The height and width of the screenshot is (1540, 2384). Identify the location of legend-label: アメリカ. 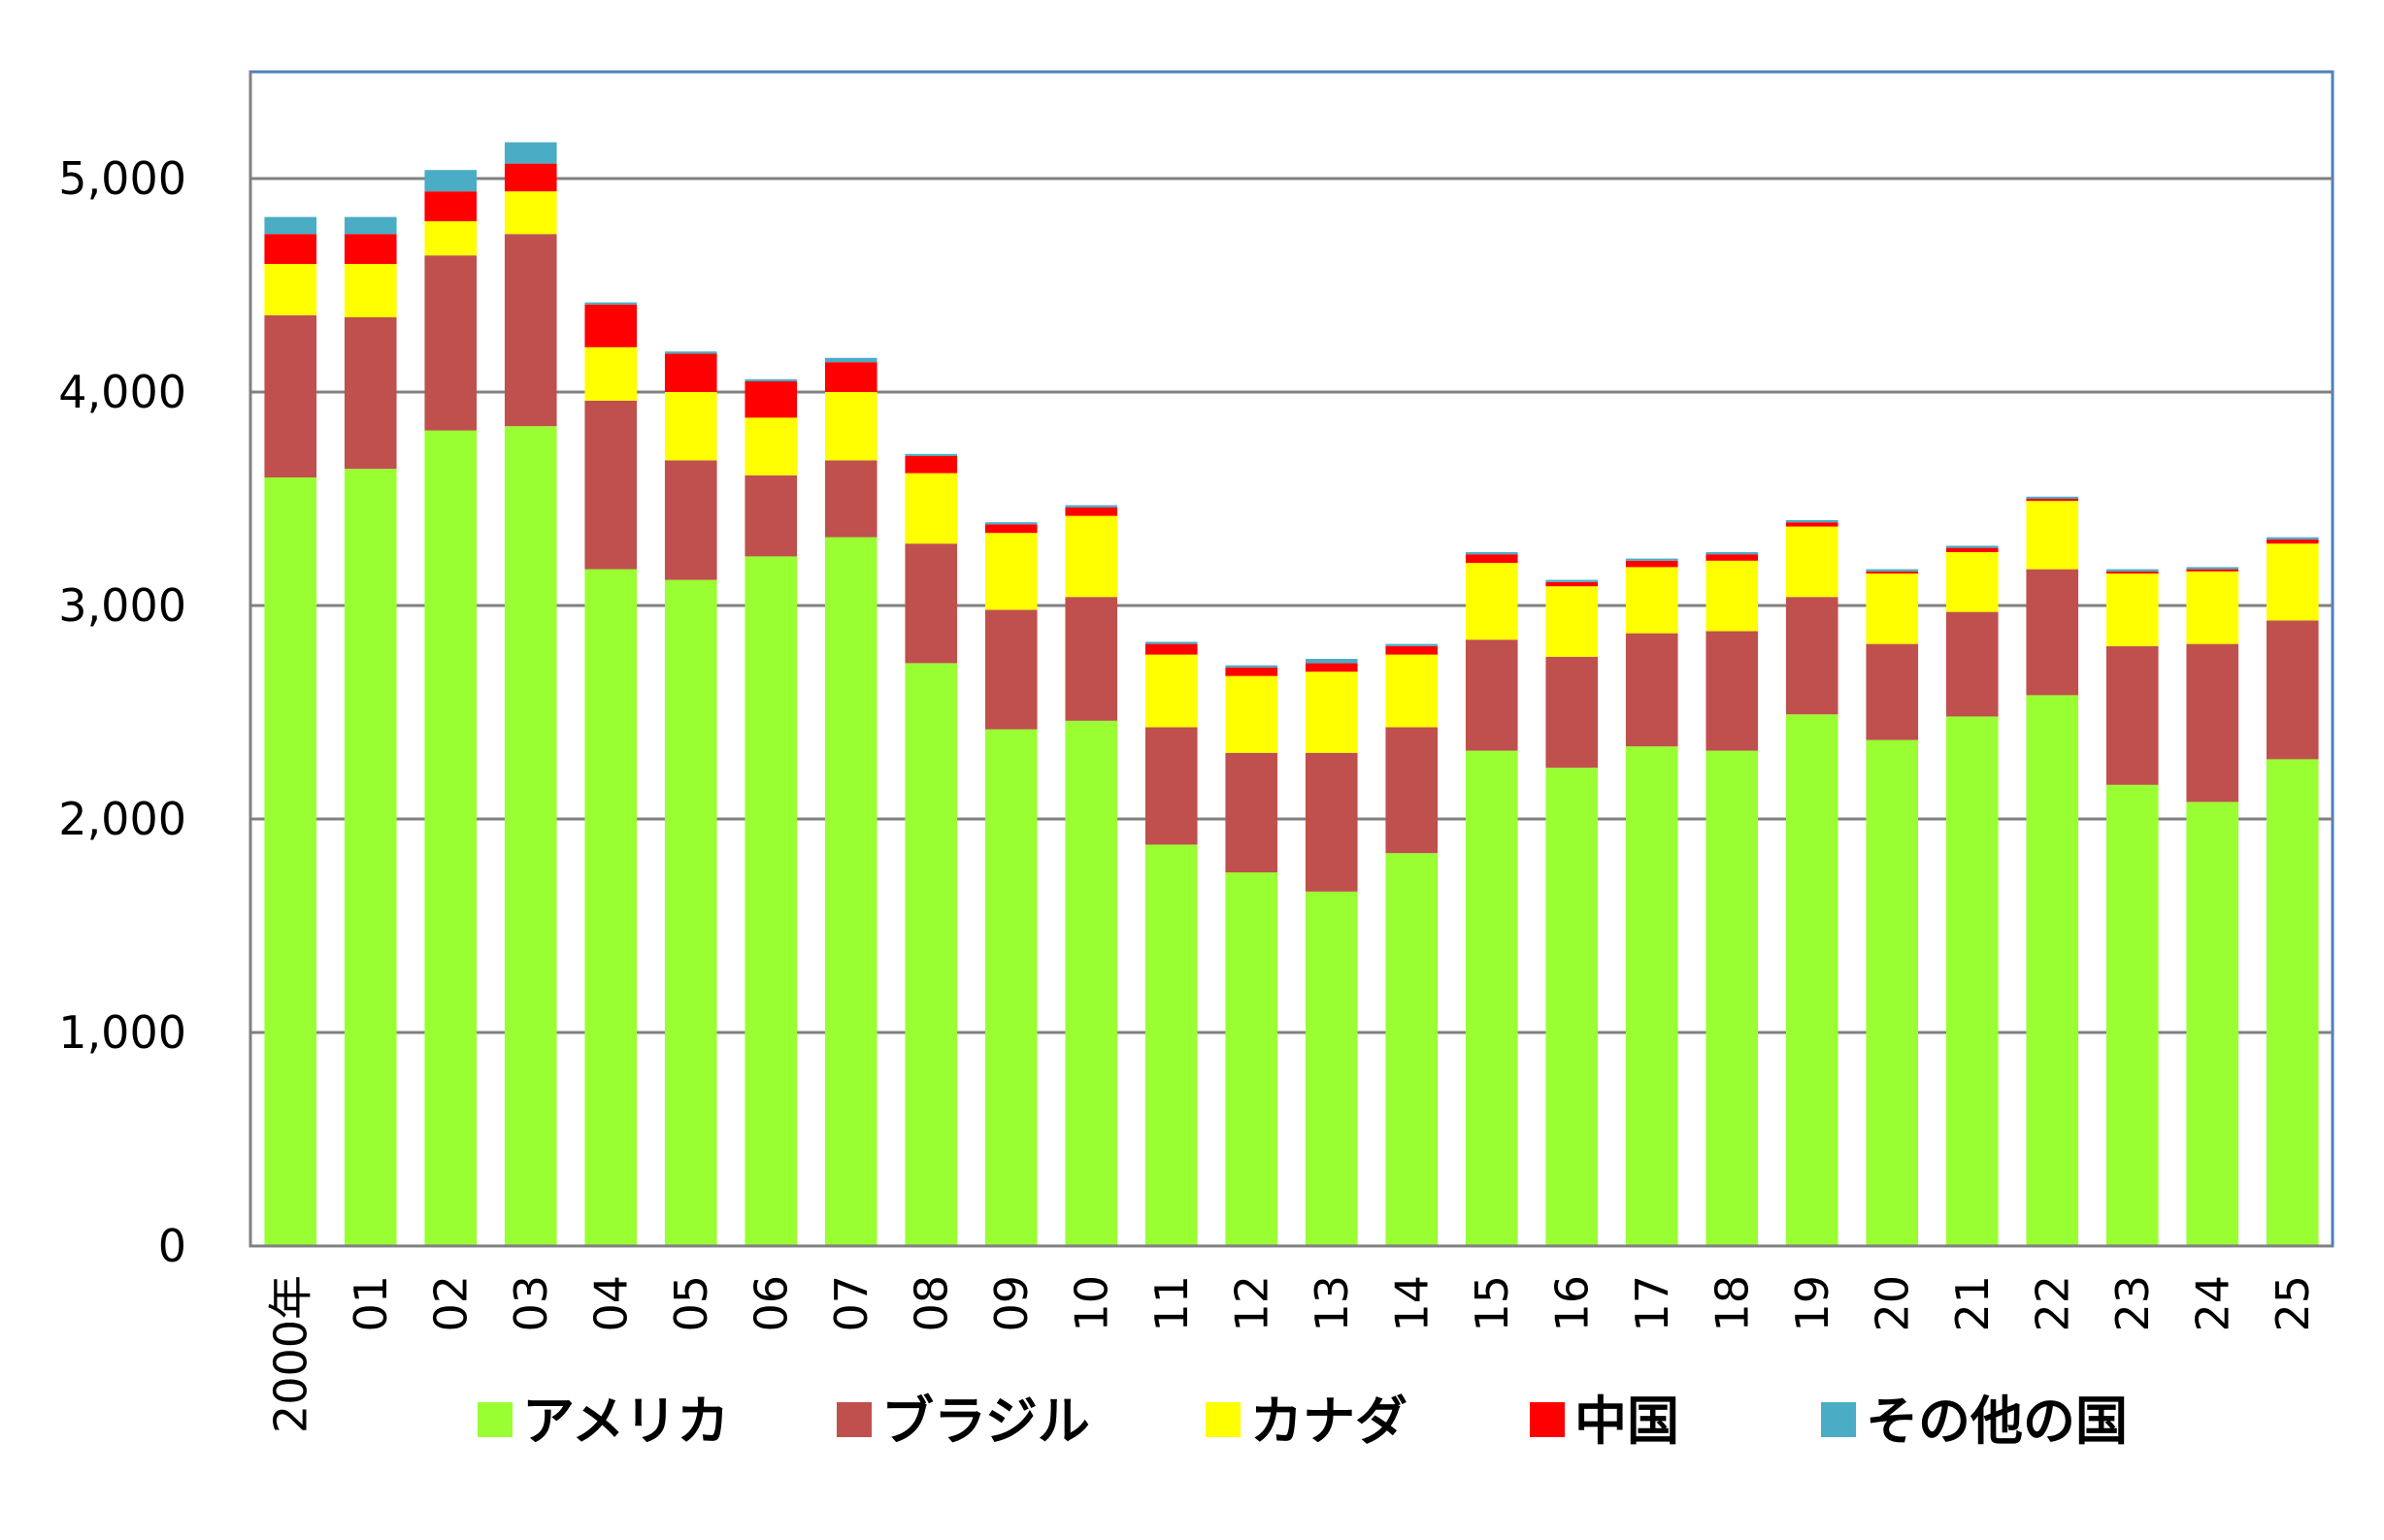
(625, 1422).